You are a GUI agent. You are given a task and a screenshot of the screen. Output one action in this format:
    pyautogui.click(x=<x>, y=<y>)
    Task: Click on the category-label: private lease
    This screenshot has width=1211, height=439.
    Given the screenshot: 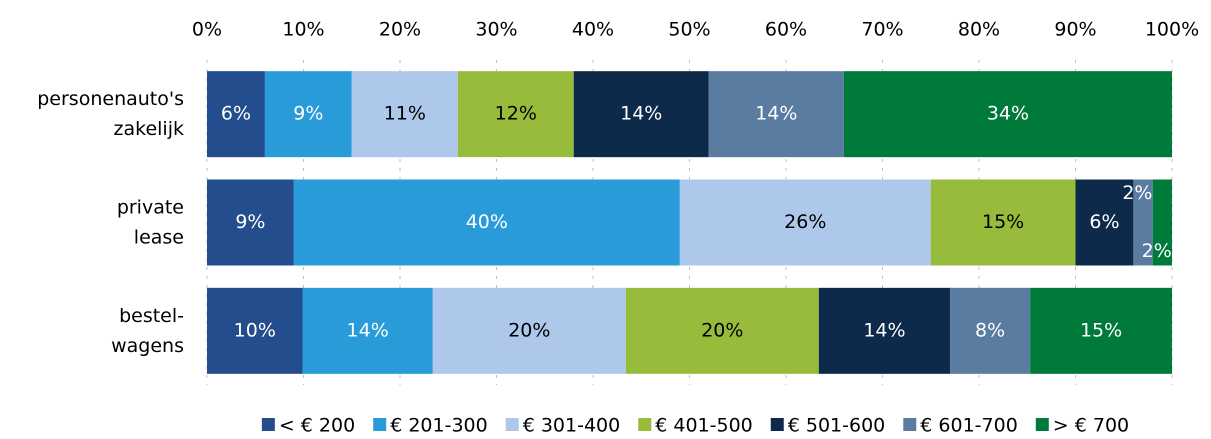 What is the action you would take?
    pyautogui.click(x=150, y=222)
    